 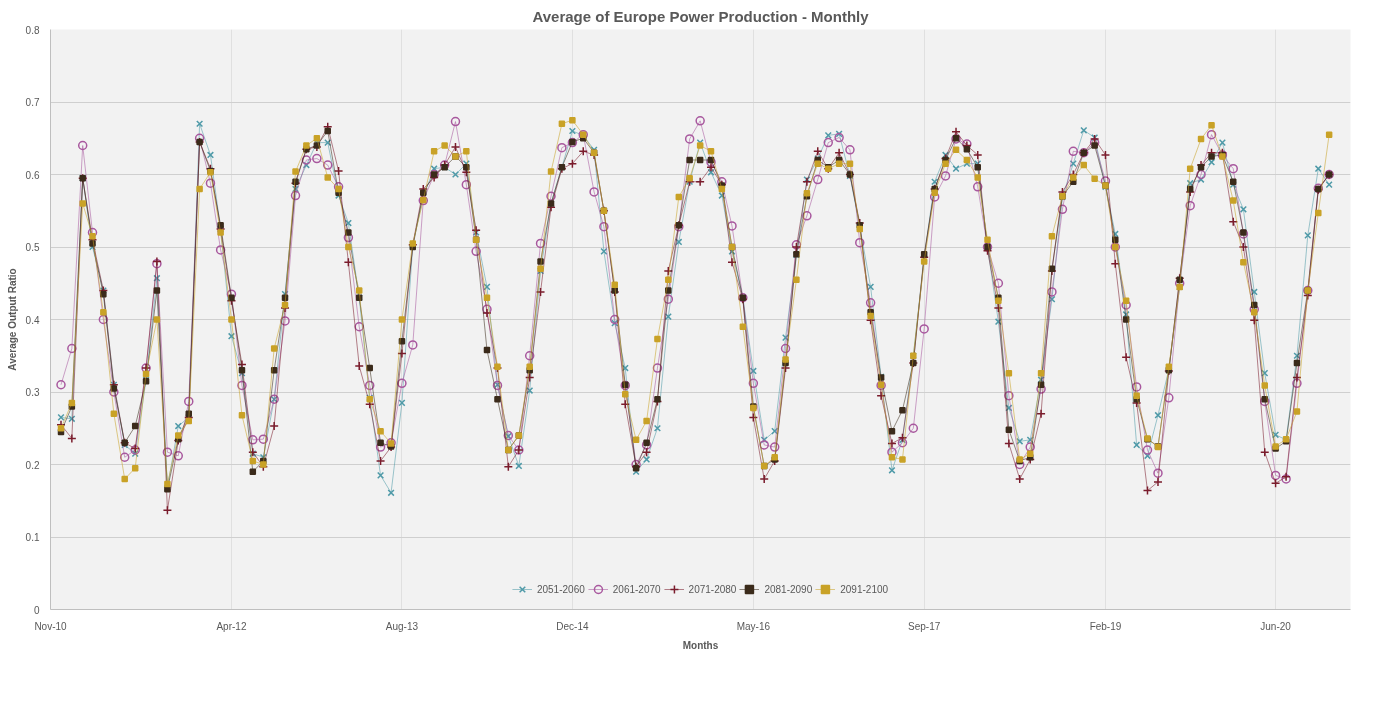 What do you see at coordinates (32, 30) in the screenshot?
I see `y-tick-label: 0.8` at bounding box center [32, 30].